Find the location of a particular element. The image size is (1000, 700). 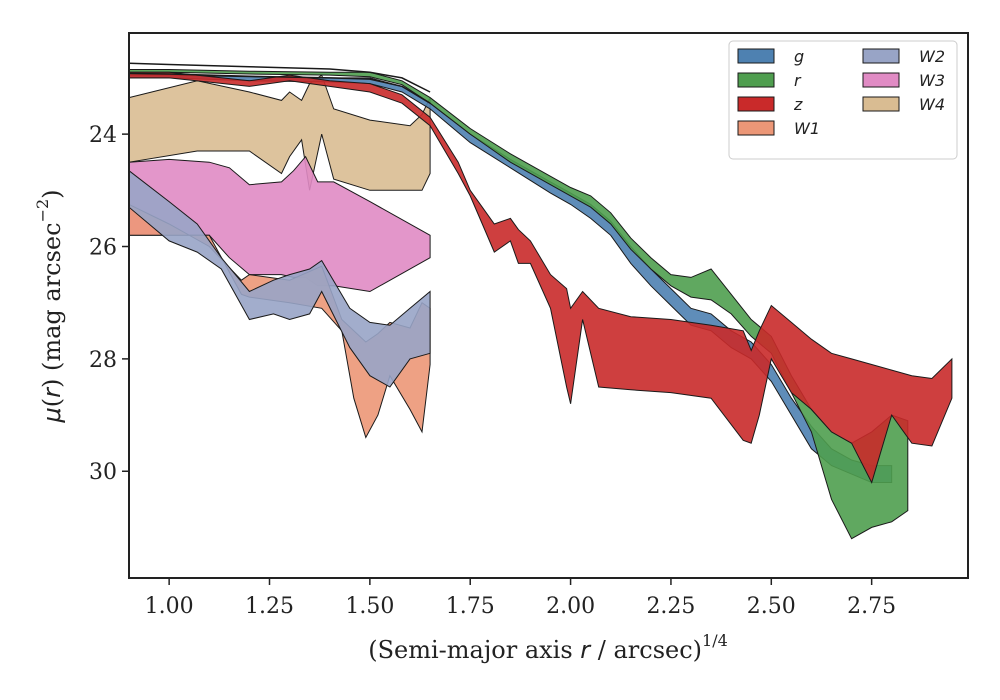

legend-label-w3: W3 is located at coordinates (932, 80).